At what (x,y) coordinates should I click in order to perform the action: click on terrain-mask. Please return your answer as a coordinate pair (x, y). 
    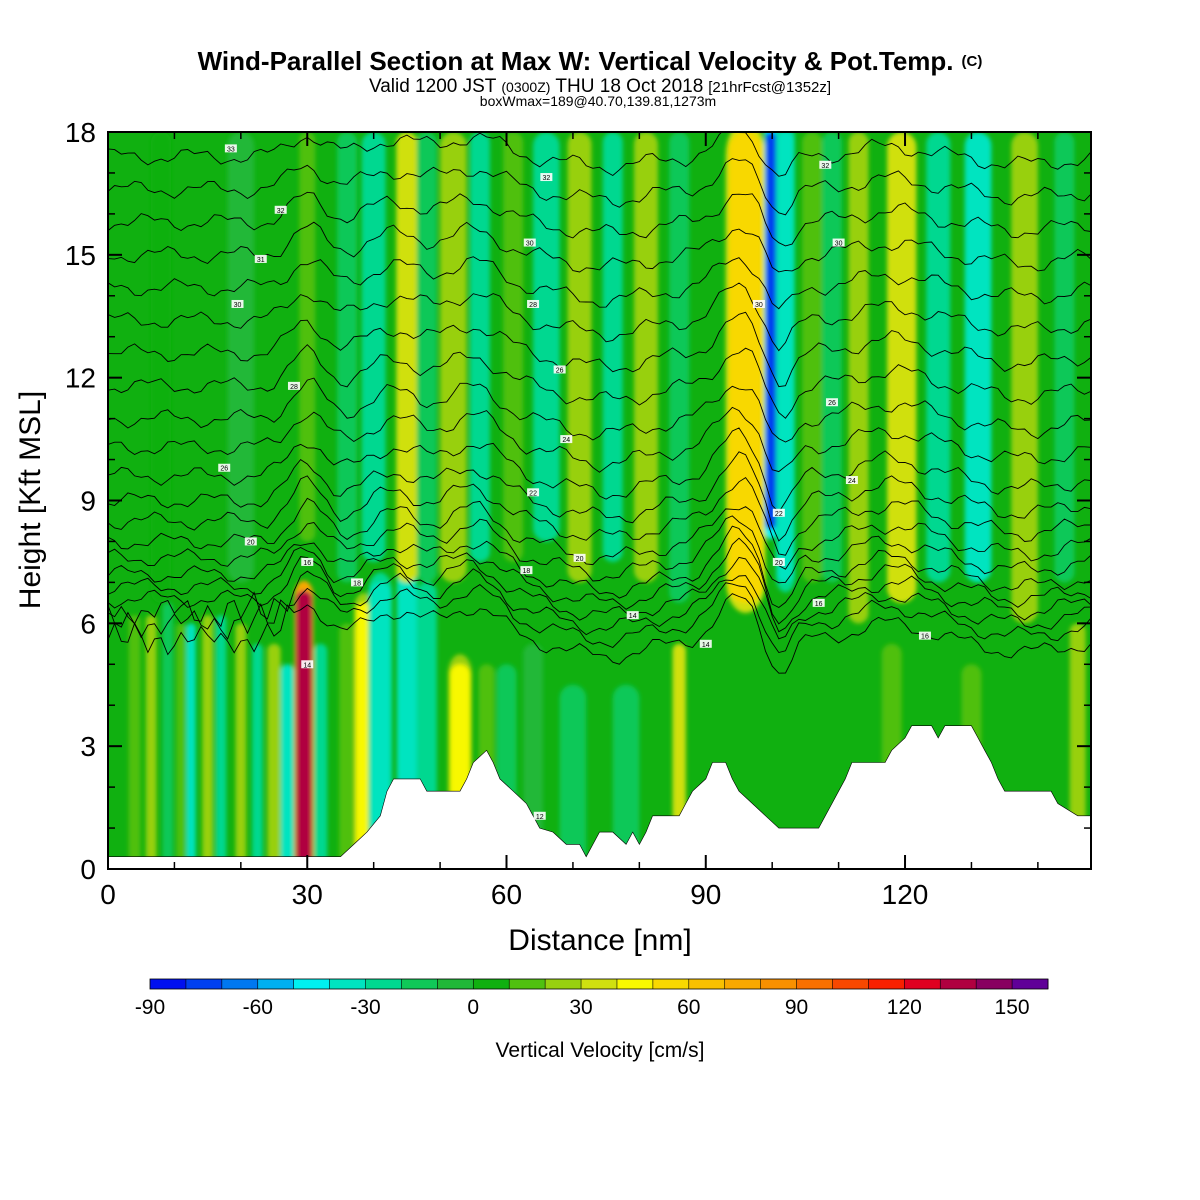
    Looking at the image, I should click on (599, 797).